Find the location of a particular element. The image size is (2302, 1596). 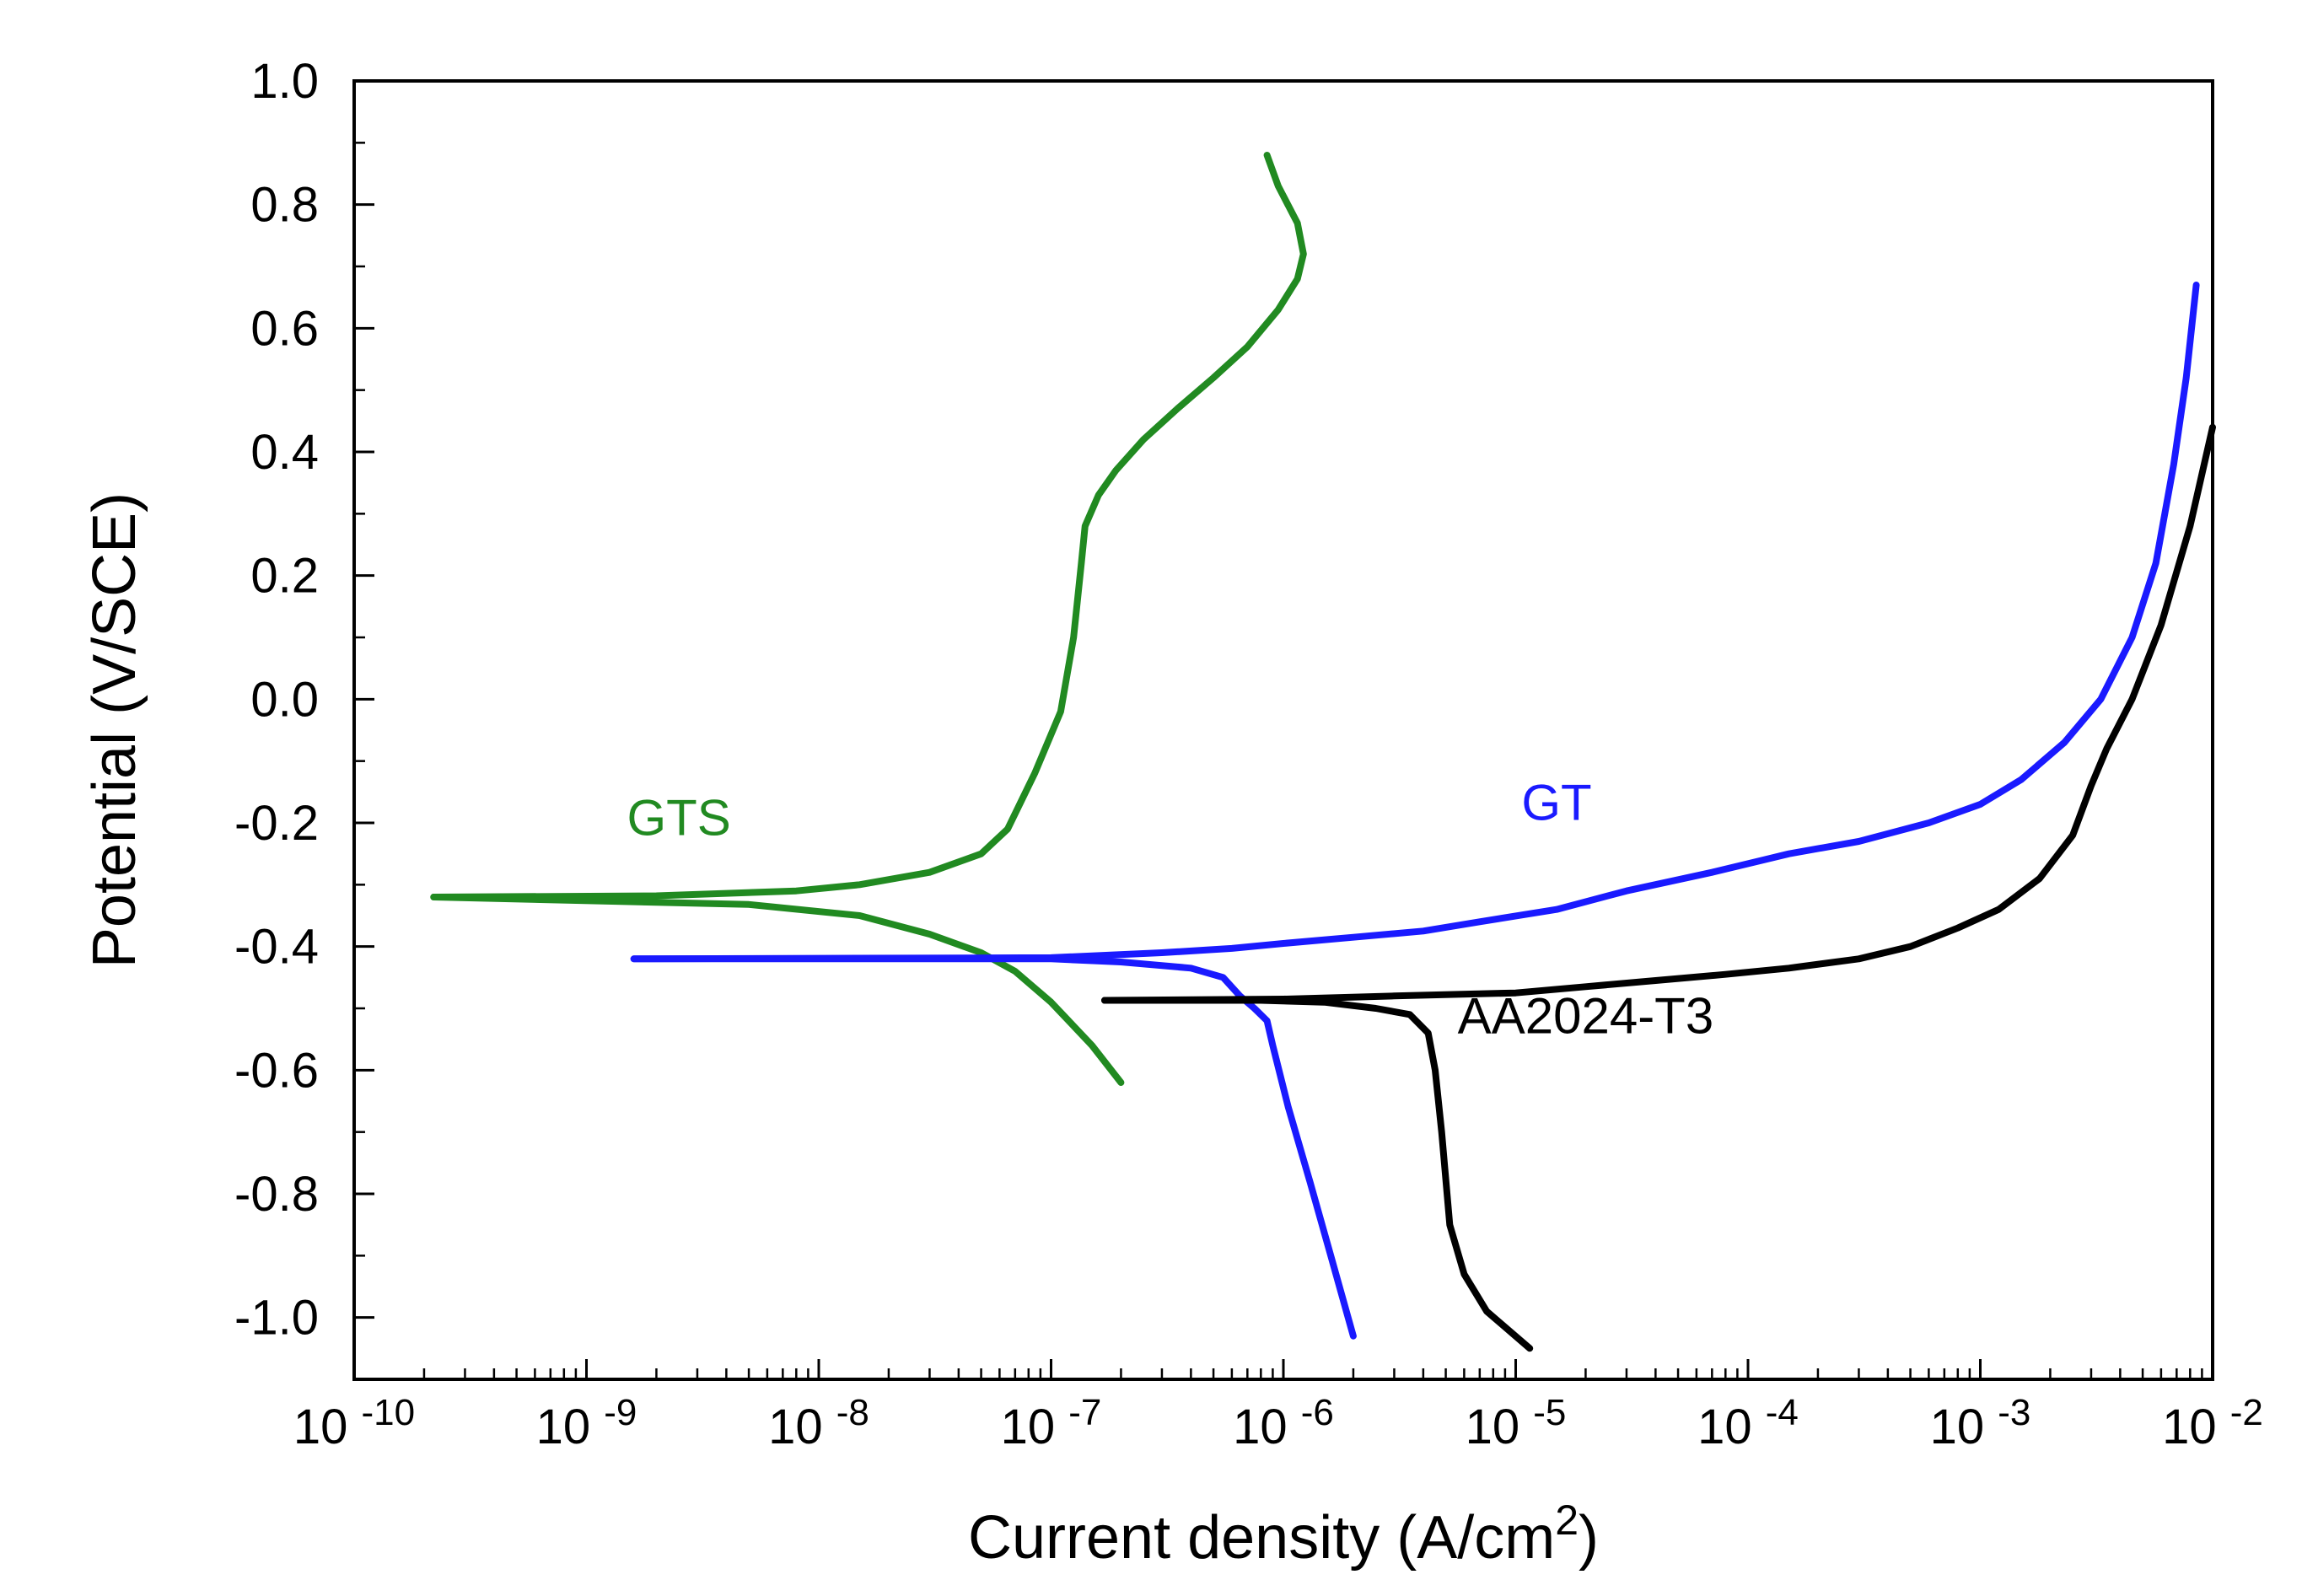

y-tick-label: 0.4 is located at coordinates (284, 453).